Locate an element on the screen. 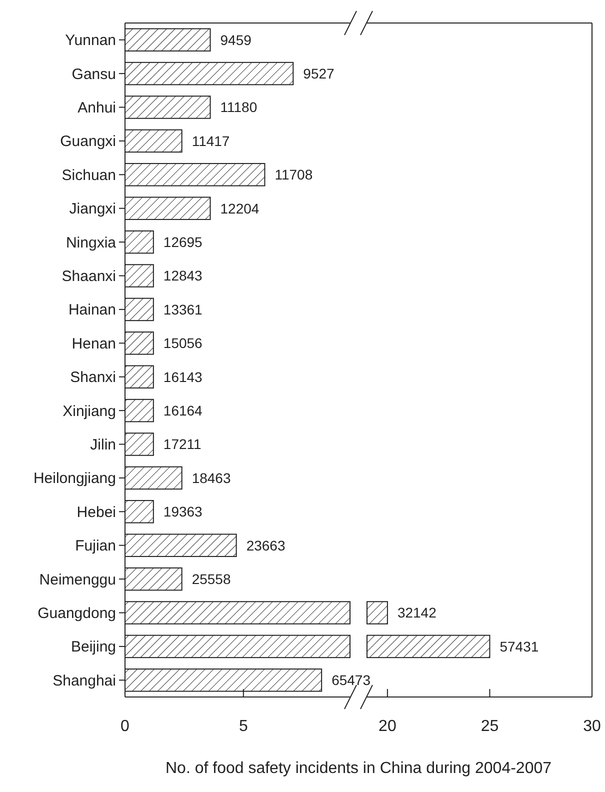  y-tick-label: Henan is located at coordinates (94, 343).